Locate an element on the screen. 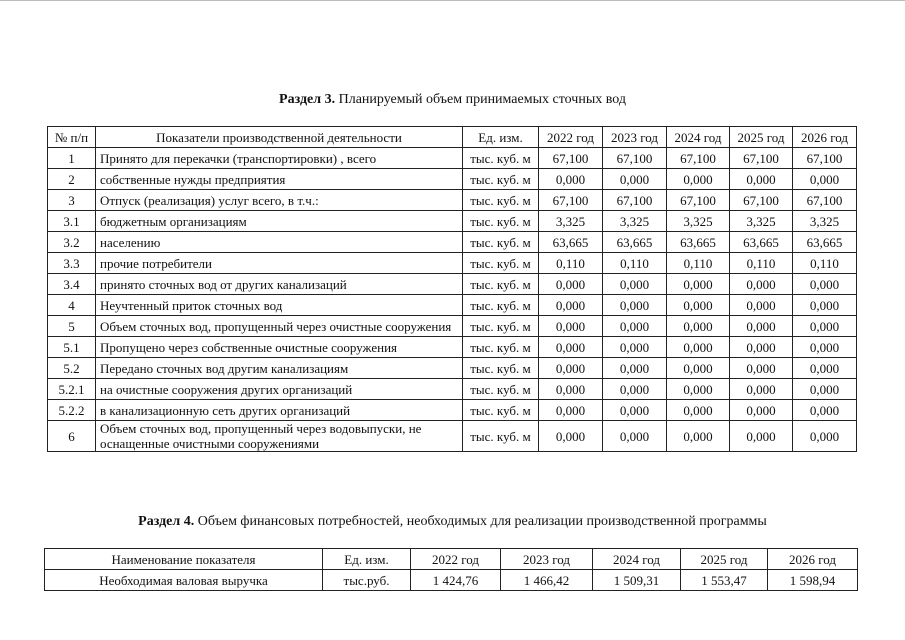 The width and height of the screenshot is (905, 640). cell: 1 509,31 is located at coordinates (636, 580).